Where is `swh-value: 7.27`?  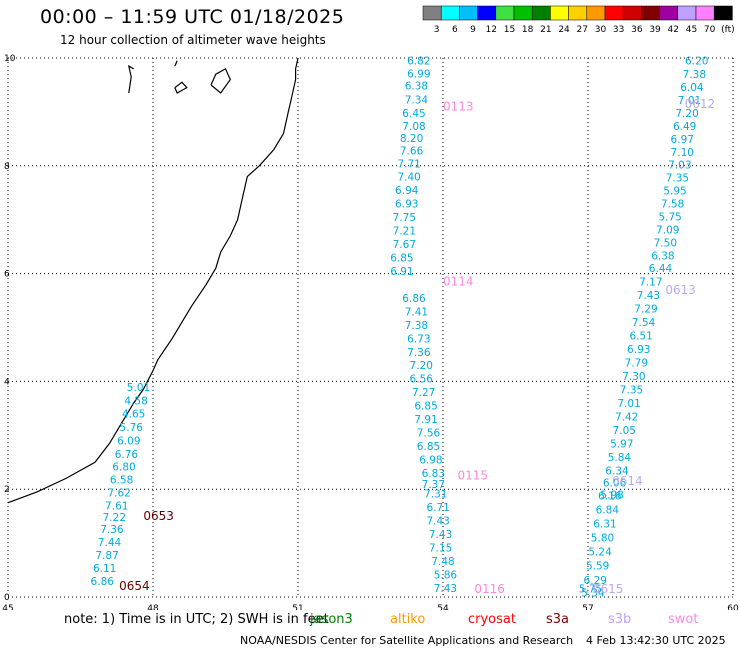 swh-value: 7.27 is located at coordinates (423, 393).